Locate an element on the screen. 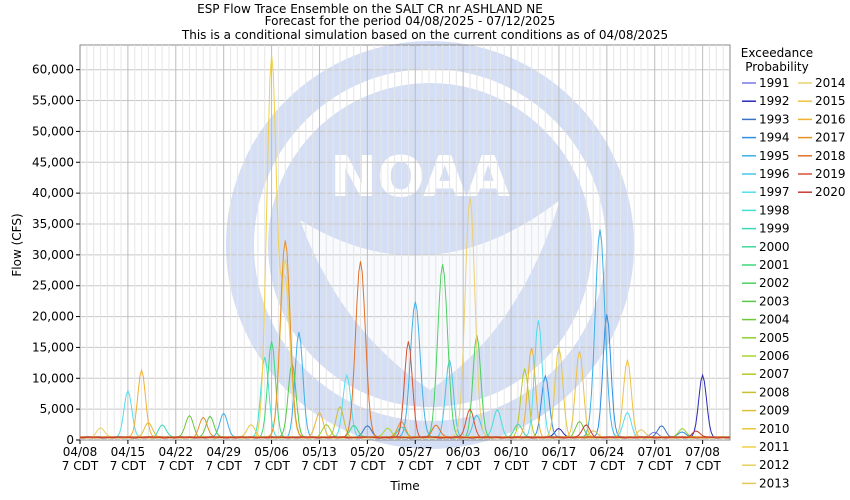 Image resolution: width=850 pixels, height=500 pixels. legend-label-1994: 1994 is located at coordinates (774, 138).